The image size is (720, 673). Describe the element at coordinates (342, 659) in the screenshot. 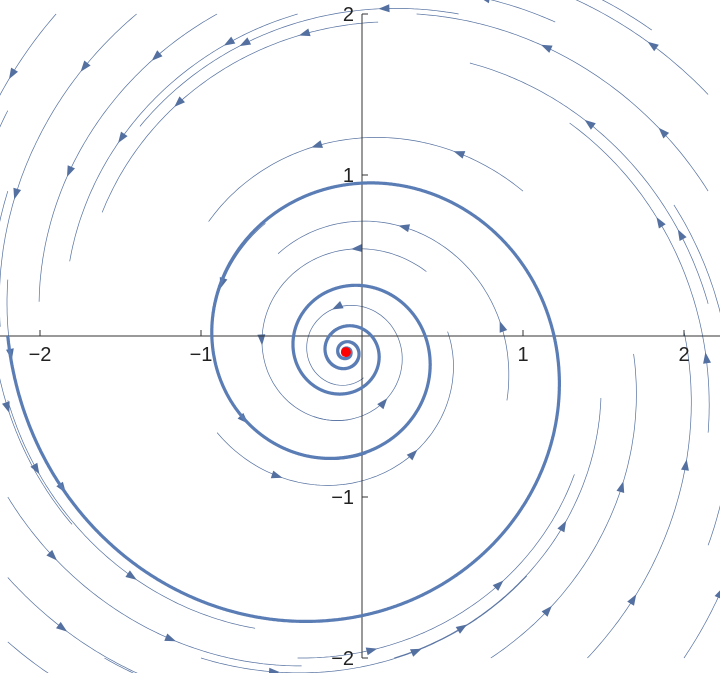

I see `y-tick-label: −2` at that location.